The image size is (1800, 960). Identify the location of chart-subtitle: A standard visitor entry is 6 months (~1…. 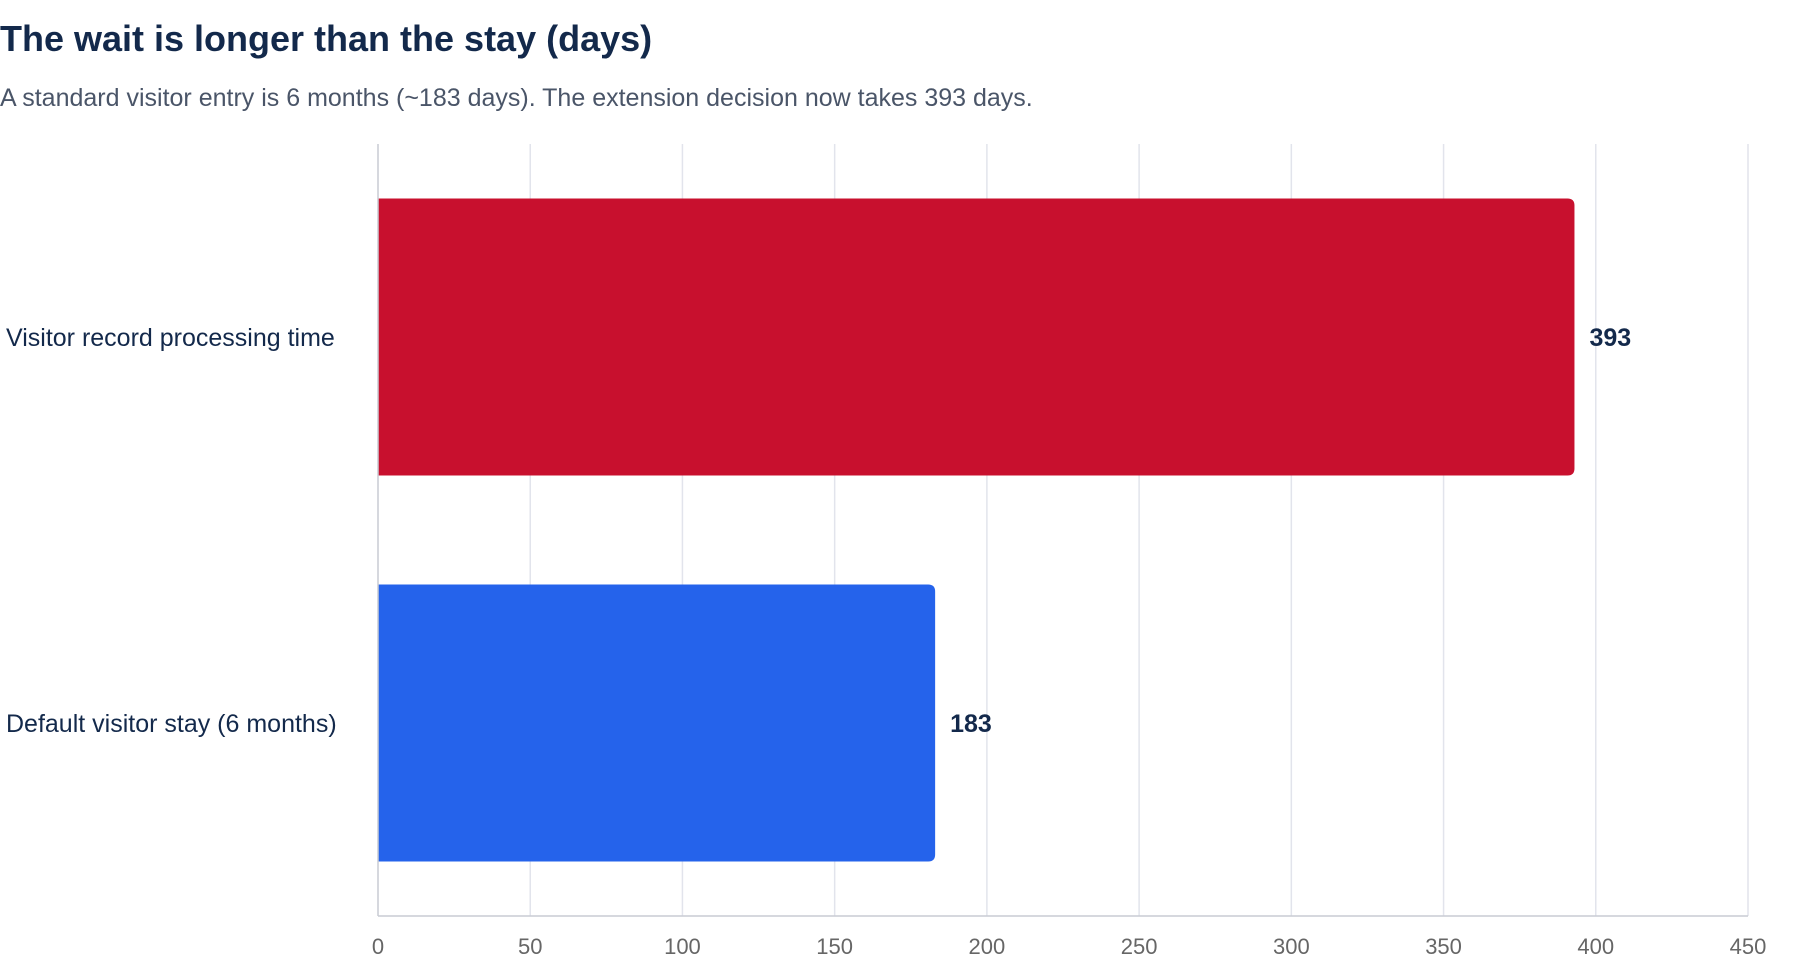
(516, 98).